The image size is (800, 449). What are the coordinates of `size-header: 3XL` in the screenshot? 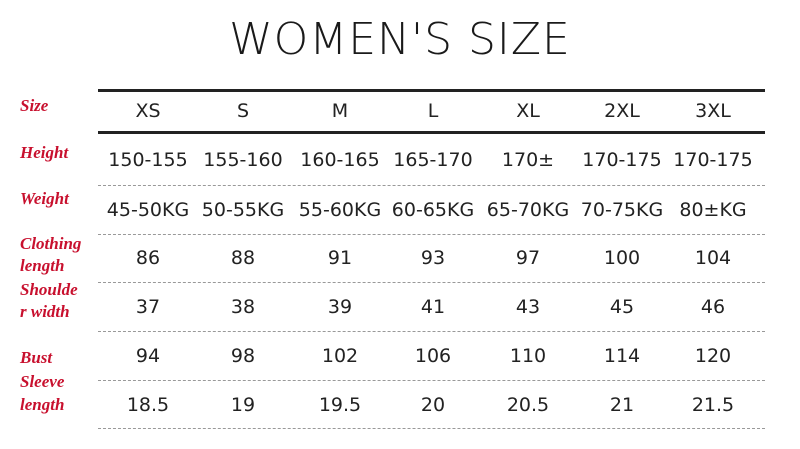 It's located at (713, 111).